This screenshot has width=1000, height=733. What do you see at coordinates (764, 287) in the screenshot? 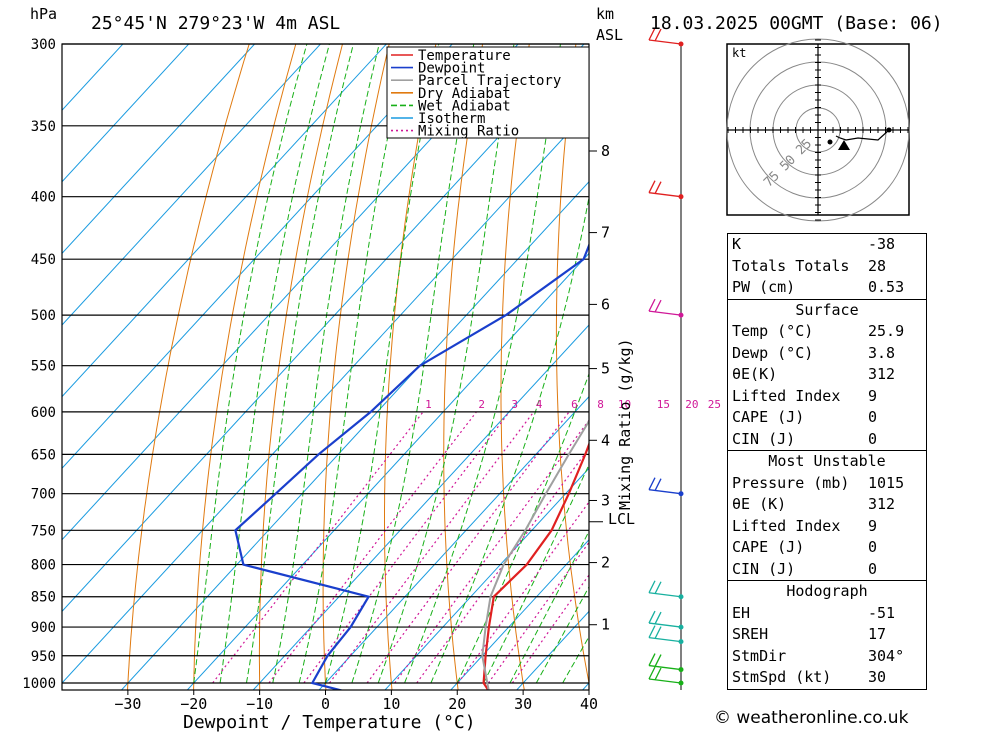
I see `stat-label: PW (cm)` at bounding box center [764, 287].